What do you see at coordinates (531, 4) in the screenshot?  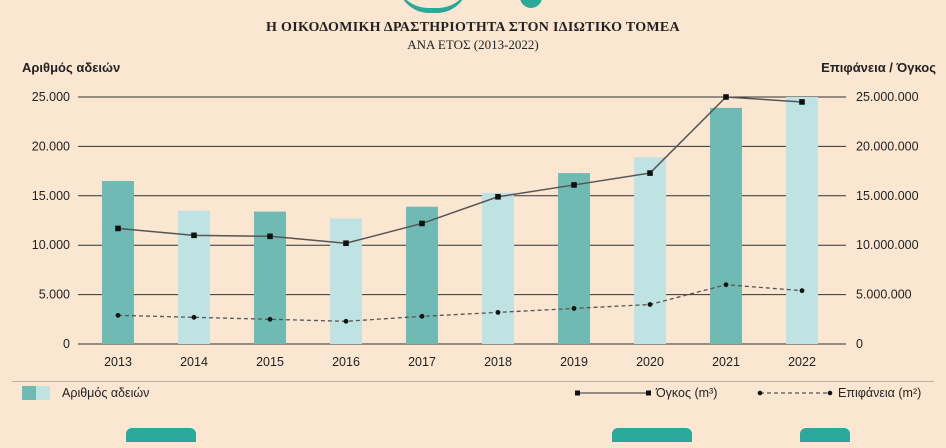 I see `decorative-dot` at bounding box center [531, 4].